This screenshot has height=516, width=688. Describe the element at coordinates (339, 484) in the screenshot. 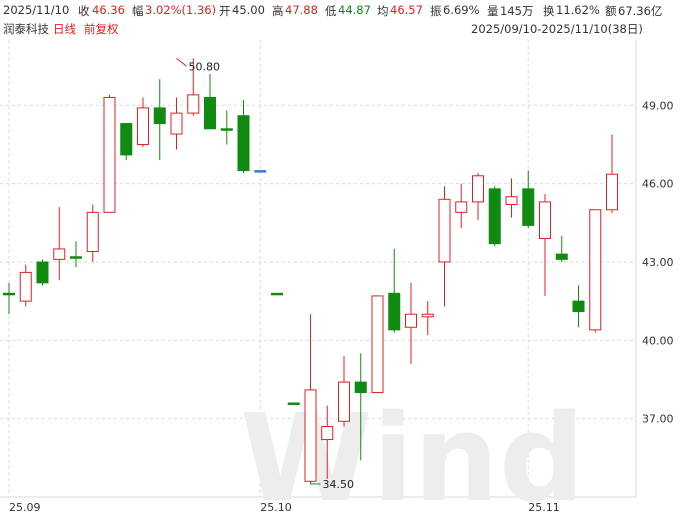

I see `annotation-label: 34.50` at that location.